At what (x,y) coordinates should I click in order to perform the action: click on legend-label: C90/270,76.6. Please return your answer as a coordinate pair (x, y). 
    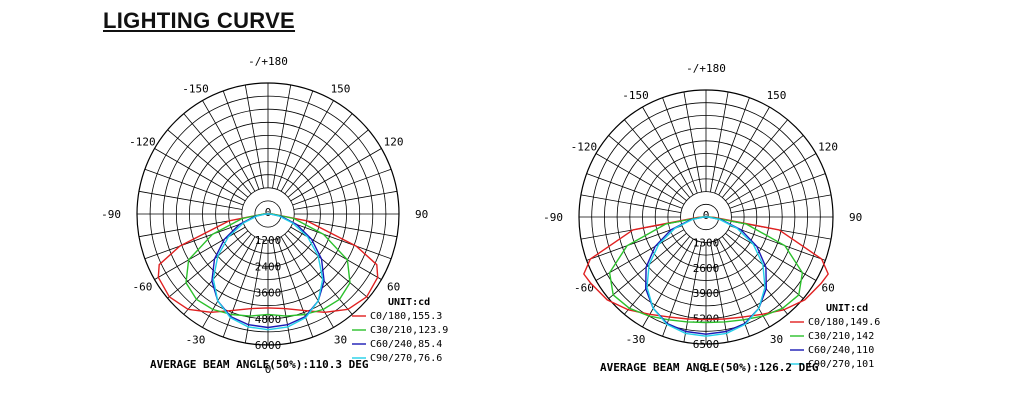
    Looking at the image, I should click on (406, 358).